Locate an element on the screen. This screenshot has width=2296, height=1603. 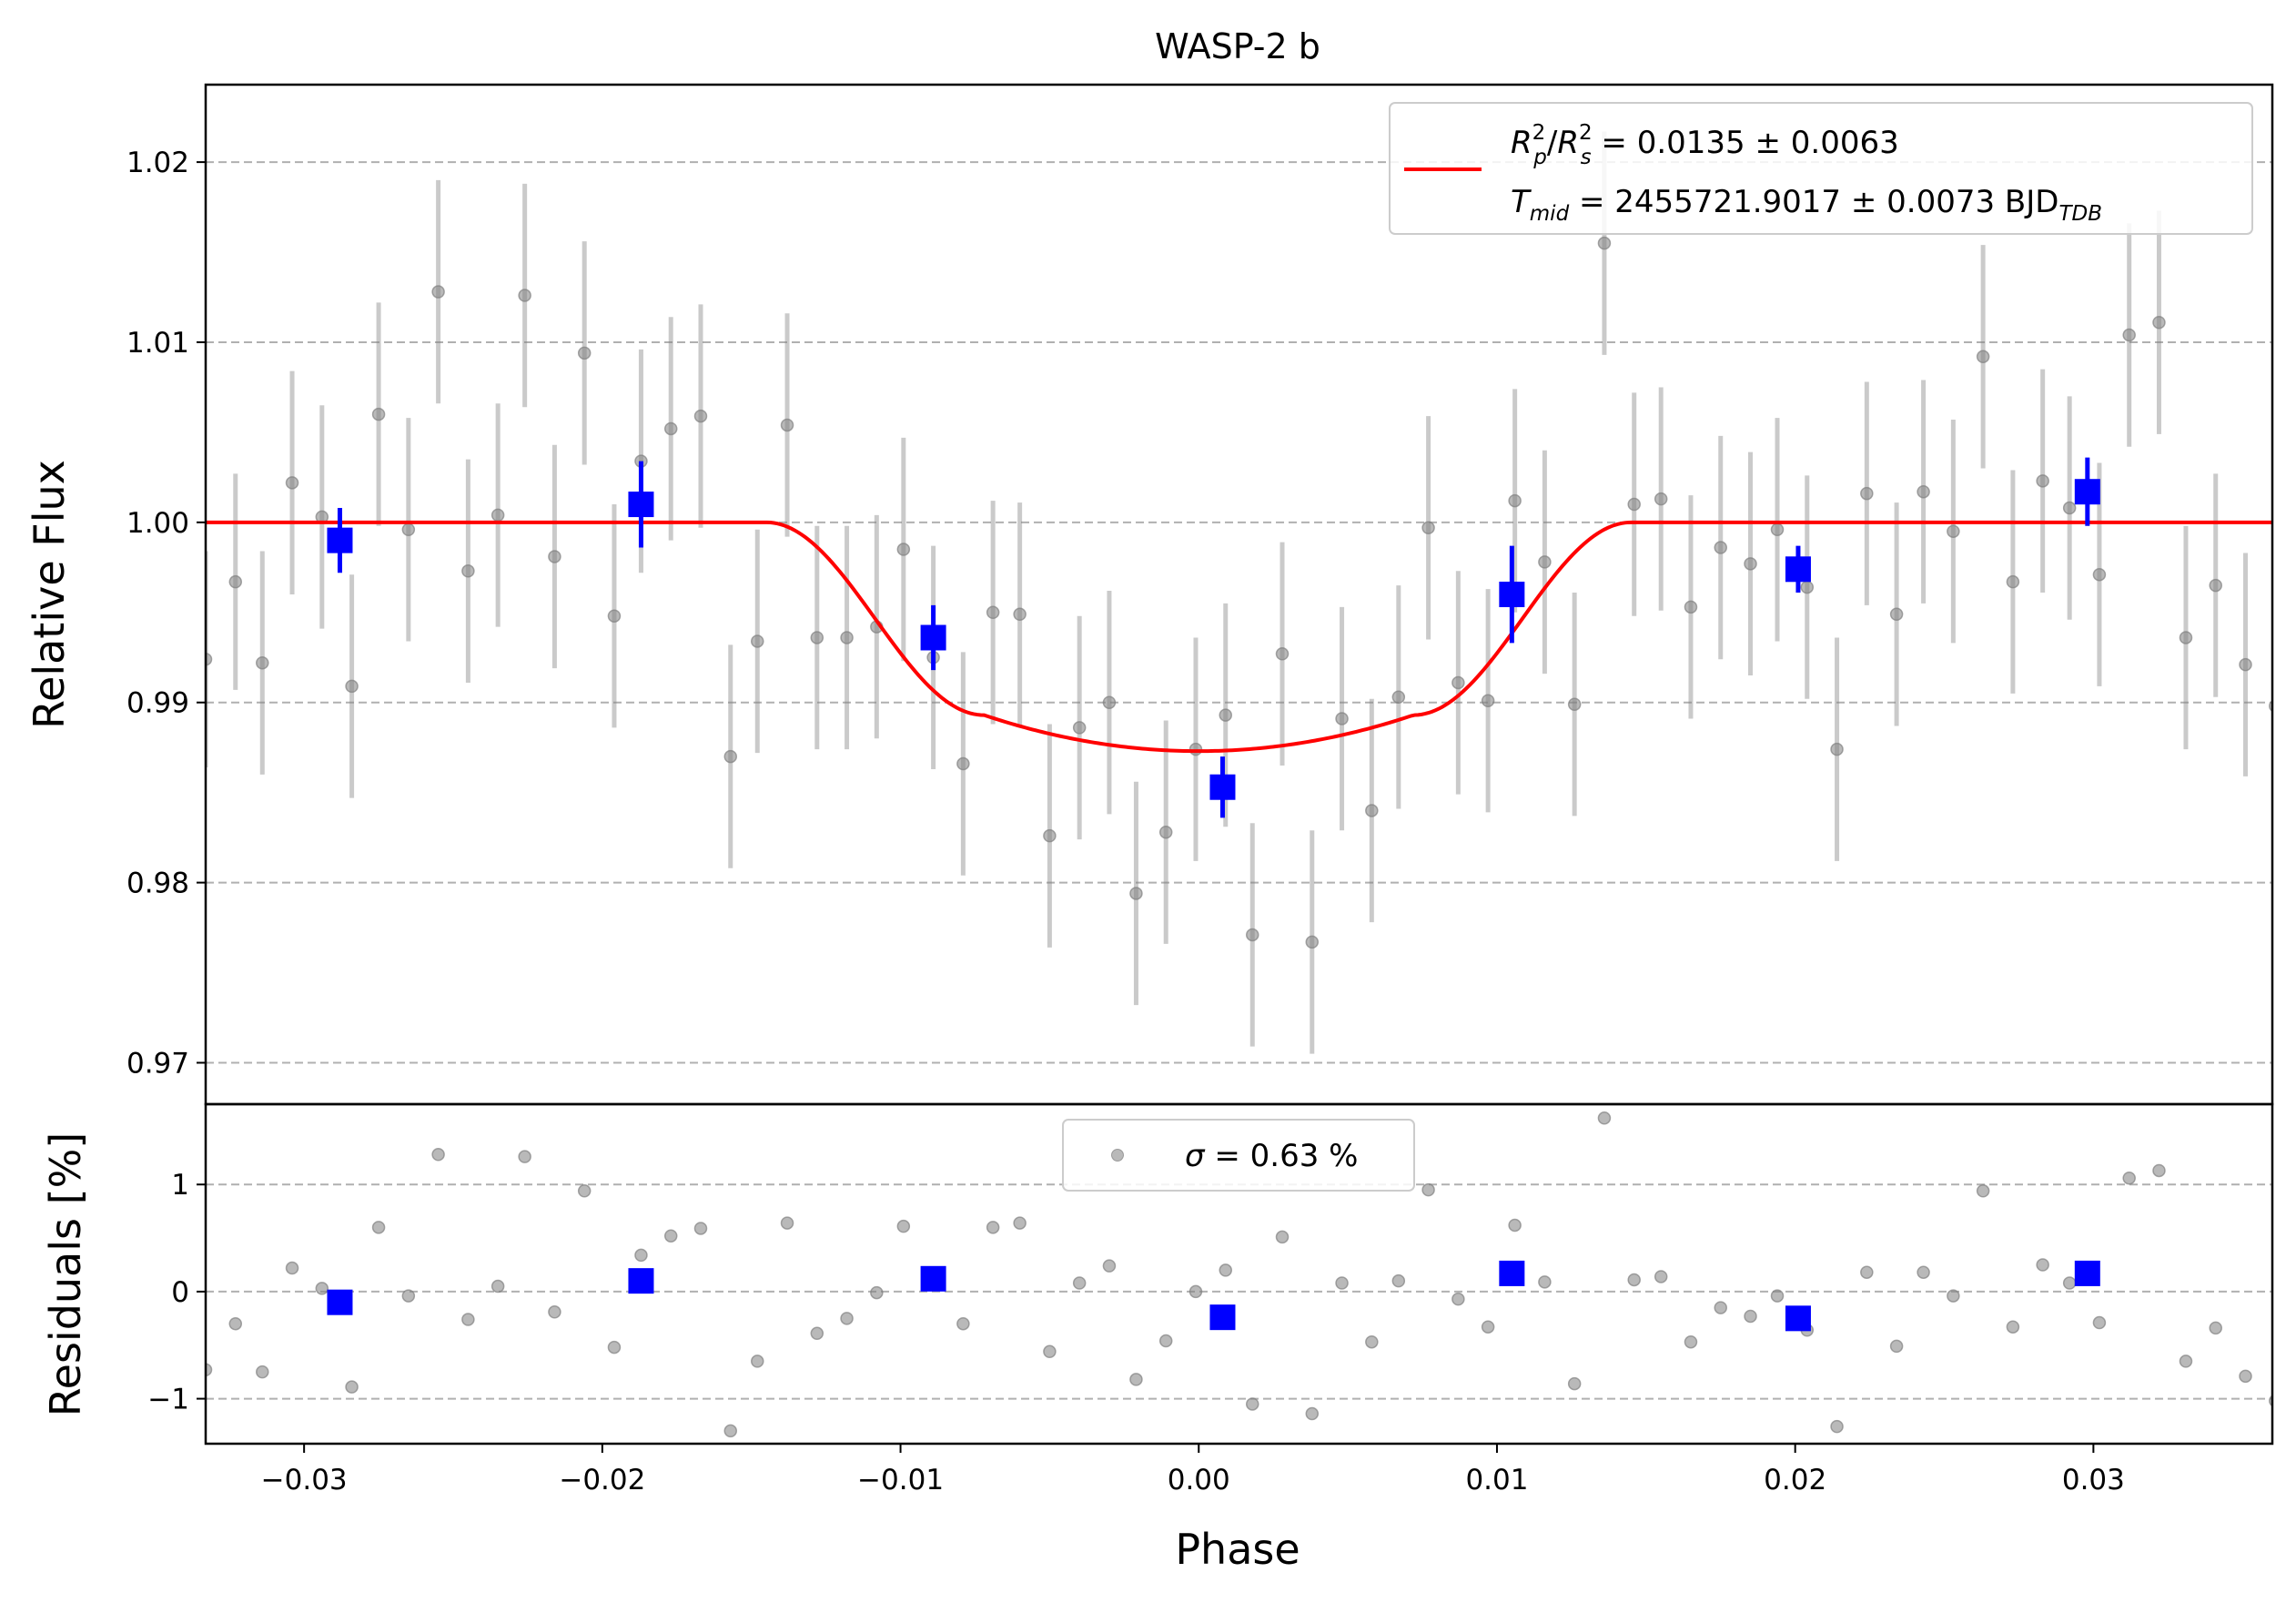
bottom-y-ticks: −1 0 1 is located at coordinates (176, 1292).